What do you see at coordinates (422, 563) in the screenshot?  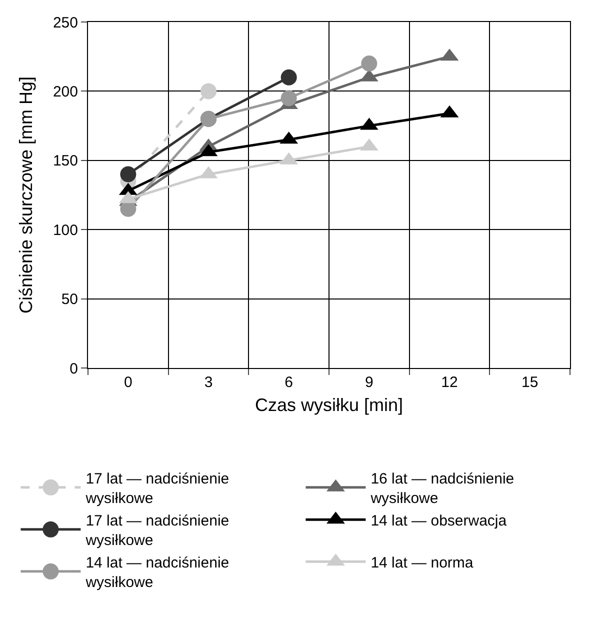 I see `legend-label: 14 lat — norma` at bounding box center [422, 563].